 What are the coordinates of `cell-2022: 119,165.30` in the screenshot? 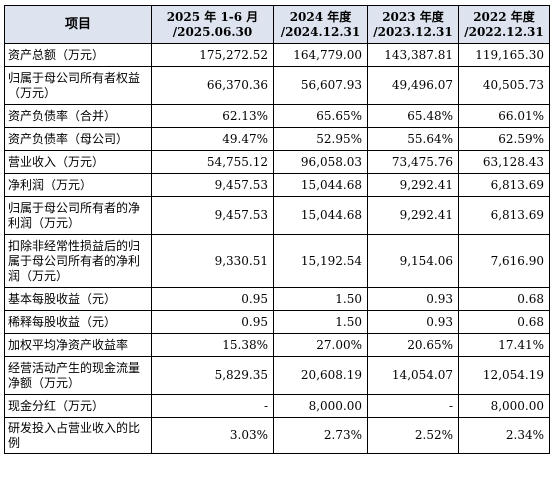 It's located at (504, 55).